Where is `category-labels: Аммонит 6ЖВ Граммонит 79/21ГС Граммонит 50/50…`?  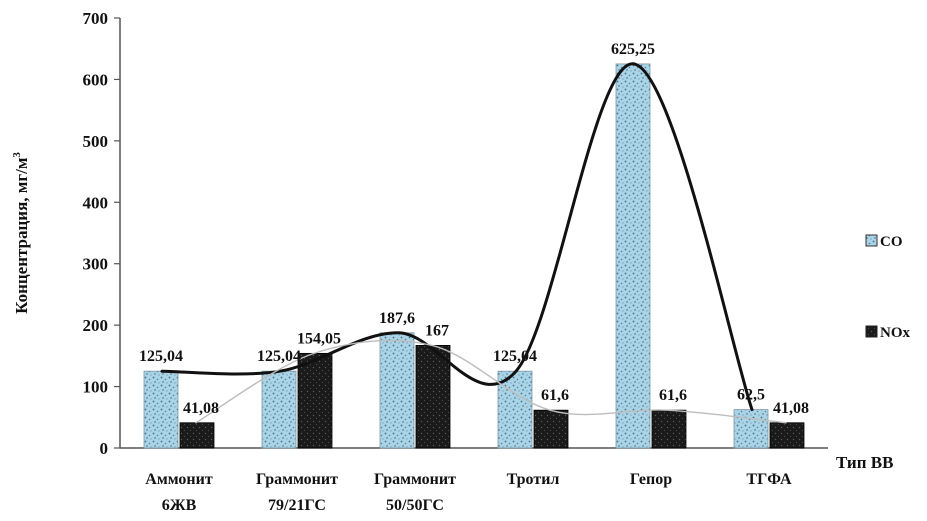
category-labels: Аммонит 6ЖВ Граммонит 79/21ГС Граммонит 50/50… is located at coordinates (468, 492).